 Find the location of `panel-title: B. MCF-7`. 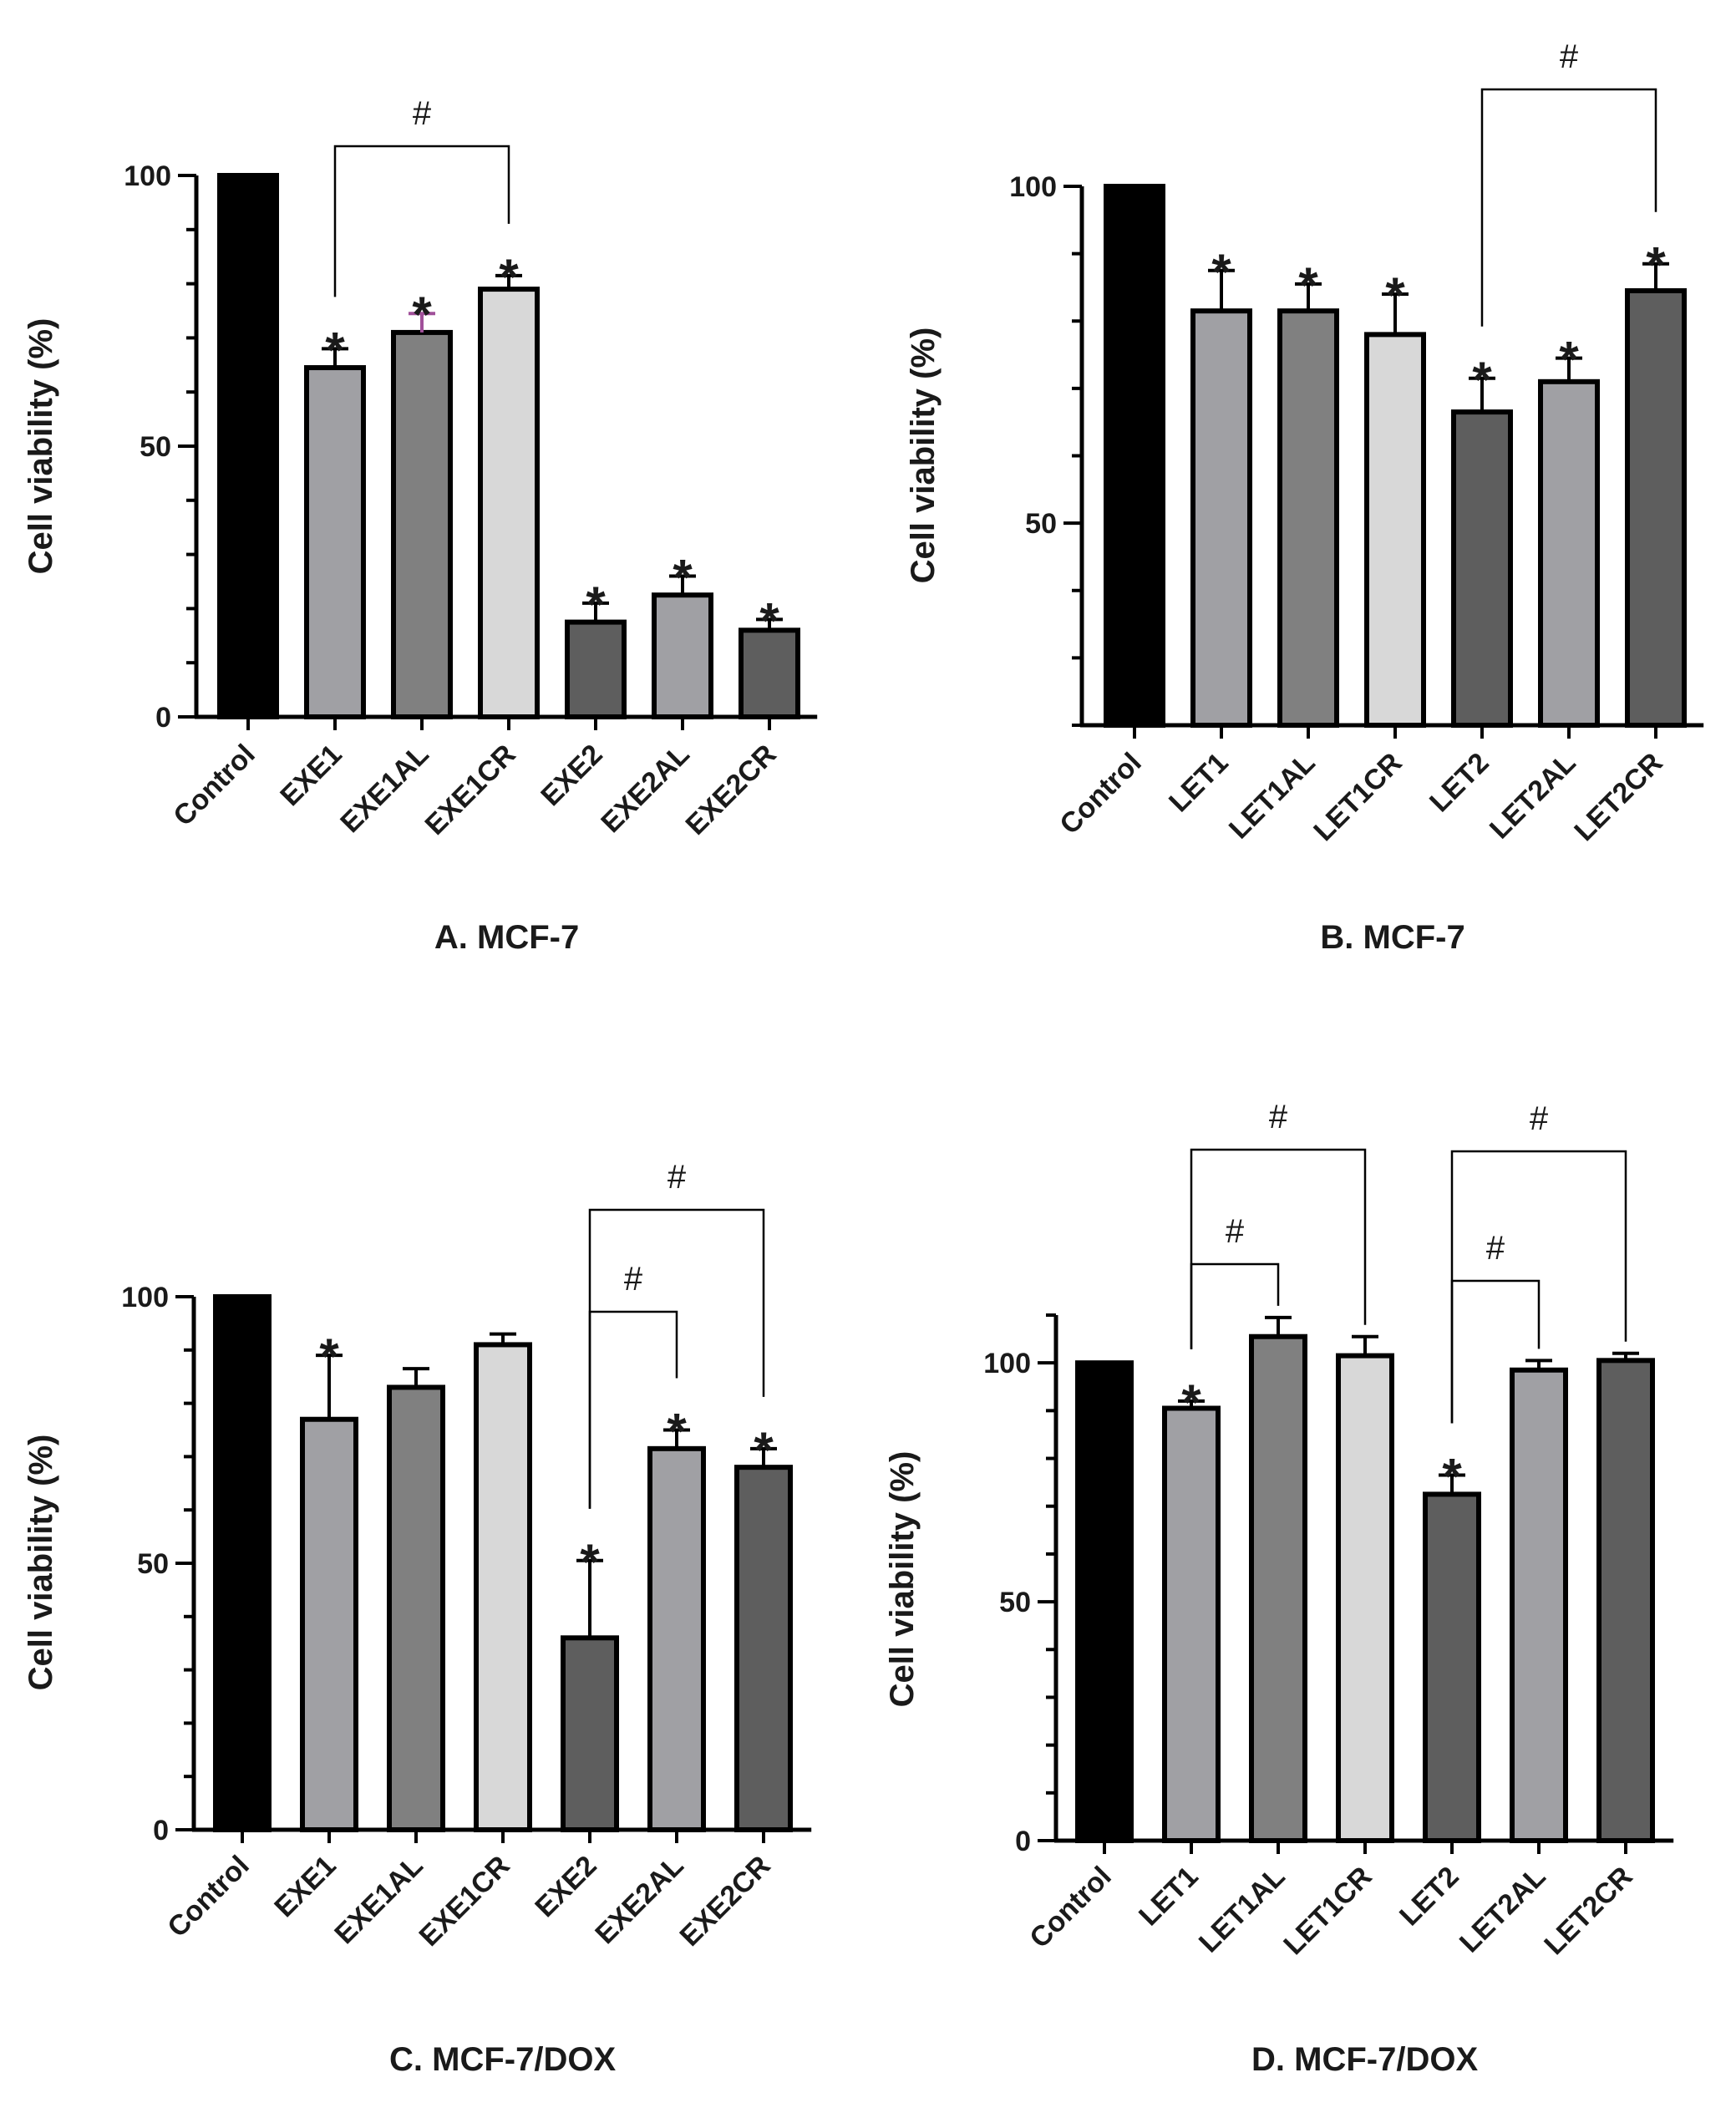

panel-title: B. MCF-7 is located at coordinates (1392, 937).